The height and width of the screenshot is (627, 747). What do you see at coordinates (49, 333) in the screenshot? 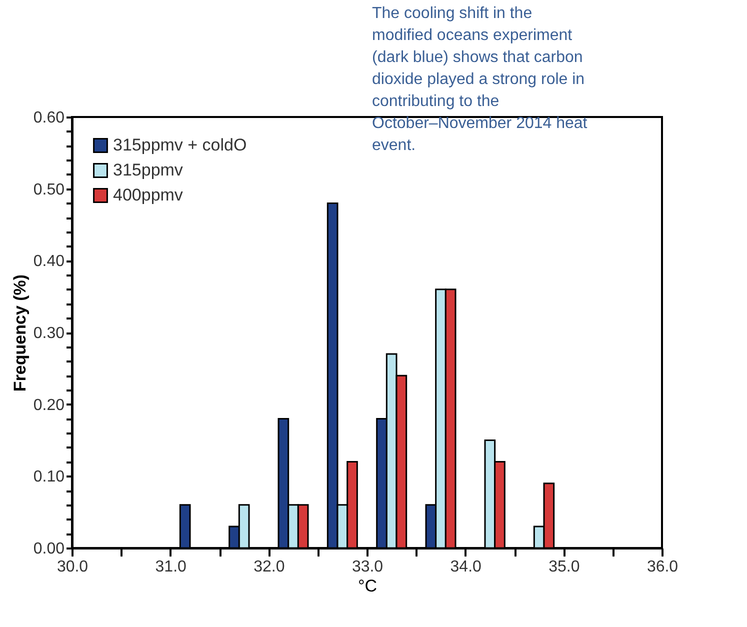
I see `y-tick-label: 0.30` at bounding box center [49, 333].